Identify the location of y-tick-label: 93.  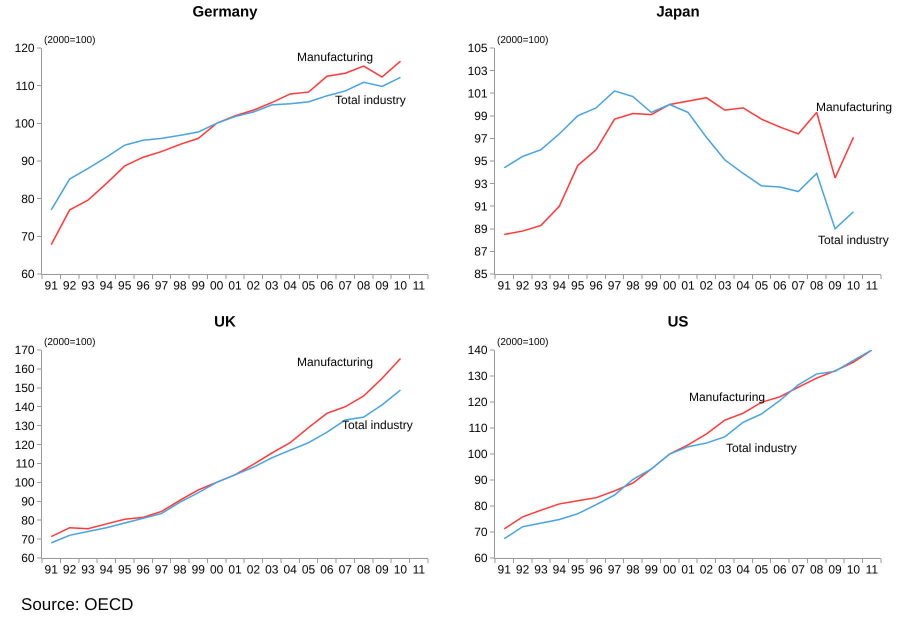
(481, 183).